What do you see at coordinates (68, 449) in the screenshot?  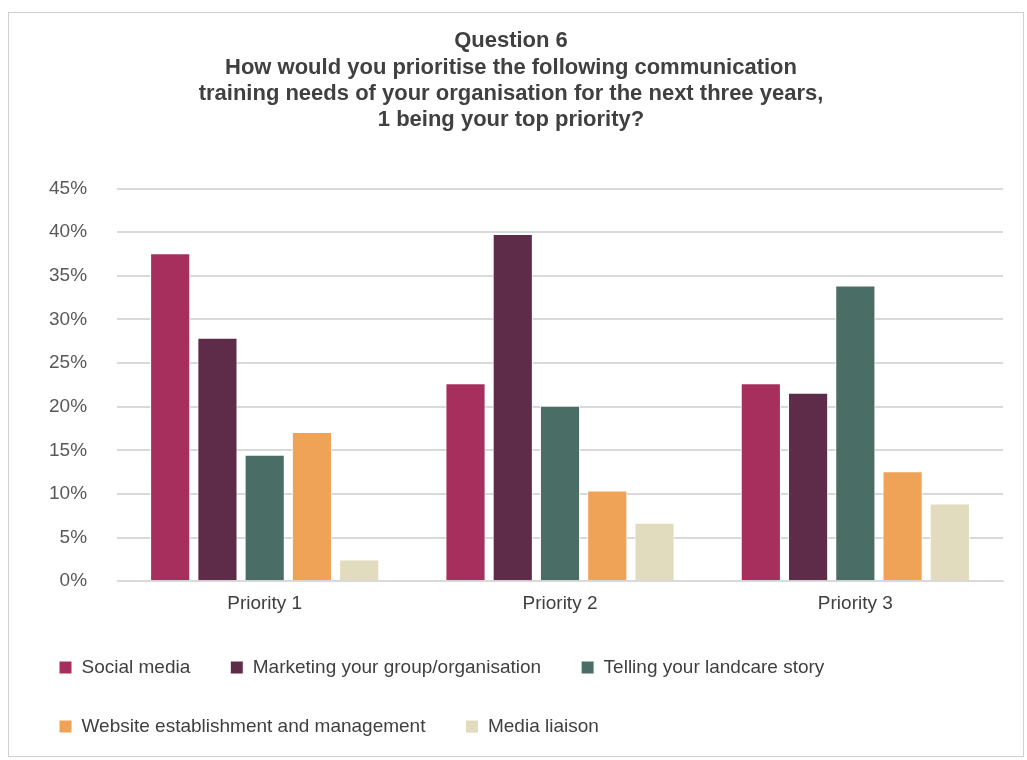 I see `y-tick-label: 15%` at bounding box center [68, 449].